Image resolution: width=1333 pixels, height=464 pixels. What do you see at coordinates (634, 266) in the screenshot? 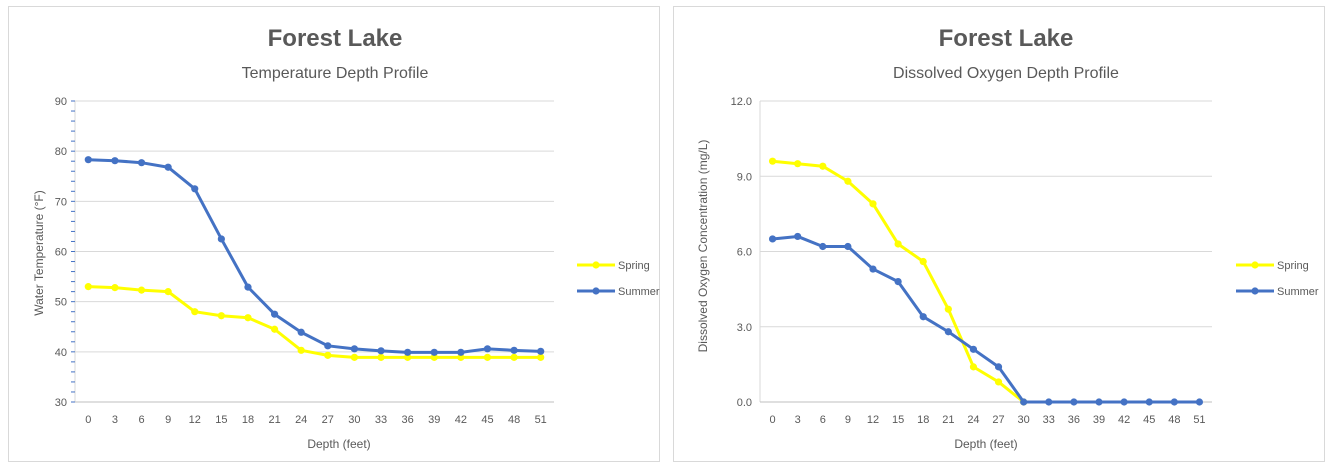
I see `legend-label-spring: Spring` at bounding box center [634, 266].